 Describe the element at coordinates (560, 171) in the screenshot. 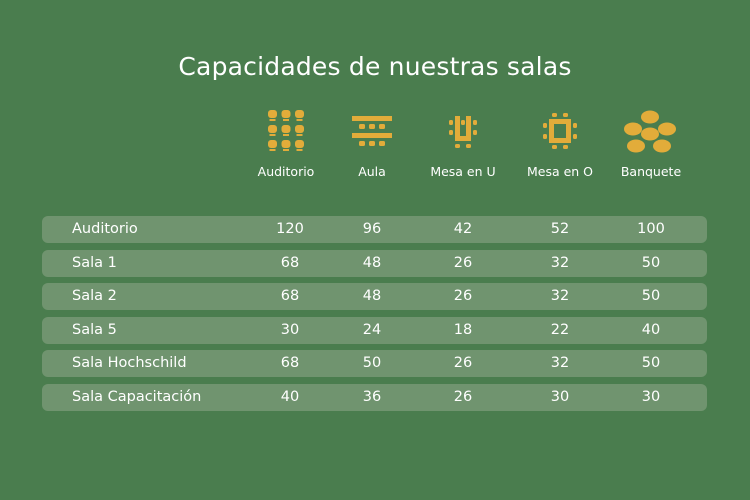

I see `column-label: Mesa en O` at that location.